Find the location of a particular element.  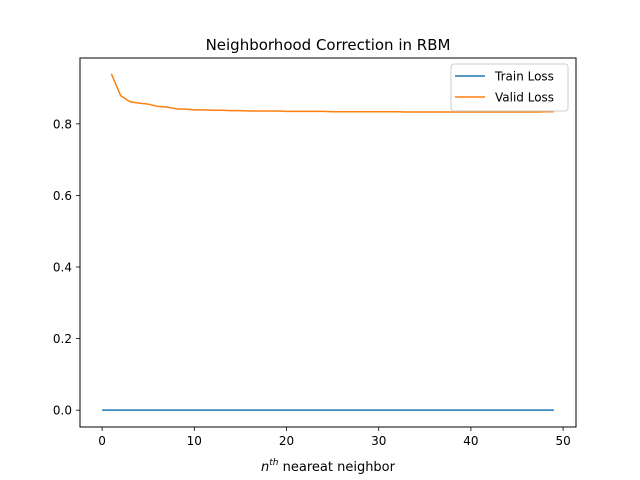

chart-title: Neighborhood Correction in RBM is located at coordinates (328, 45).